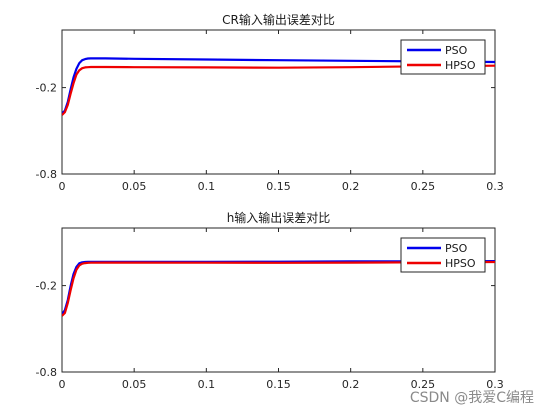 Image resolution: width=548 pixels, height=411 pixels. Describe the element at coordinates (278, 19) in the screenshot. I see `chart-title: CR输入输出误差对比` at that location.